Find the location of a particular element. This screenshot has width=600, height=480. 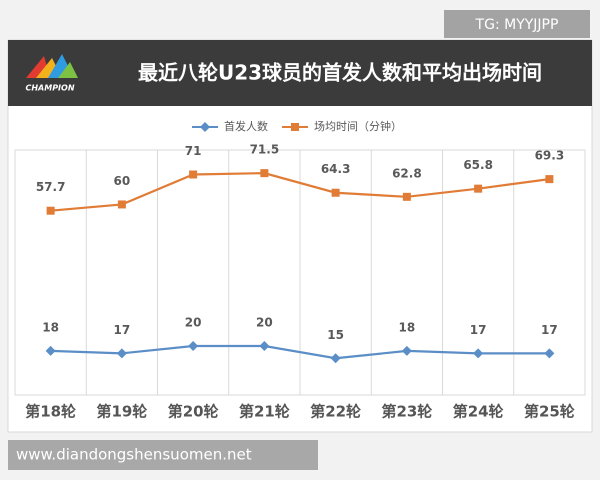

header-band is located at coordinates (300, 73).